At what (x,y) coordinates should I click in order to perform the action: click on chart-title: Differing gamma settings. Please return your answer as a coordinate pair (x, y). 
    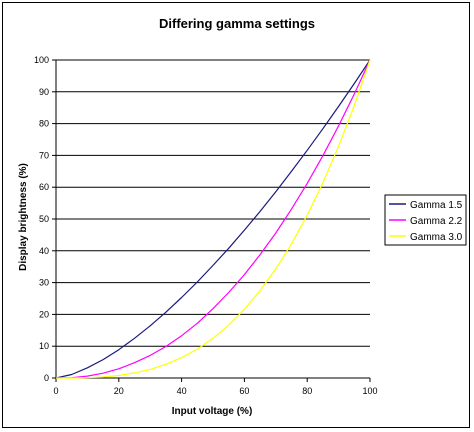
    Looking at the image, I should click on (237, 23).